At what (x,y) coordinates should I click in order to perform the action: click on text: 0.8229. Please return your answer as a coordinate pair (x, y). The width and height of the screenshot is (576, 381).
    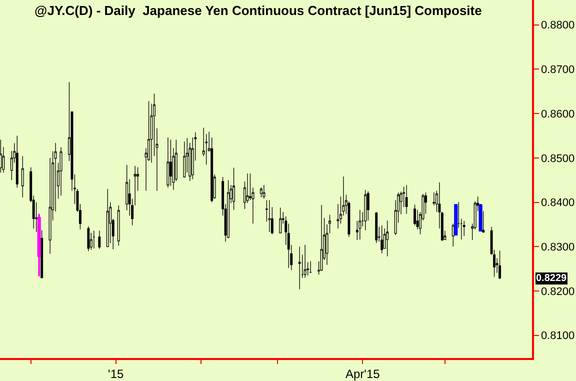
    Looking at the image, I should click on (552, 278).